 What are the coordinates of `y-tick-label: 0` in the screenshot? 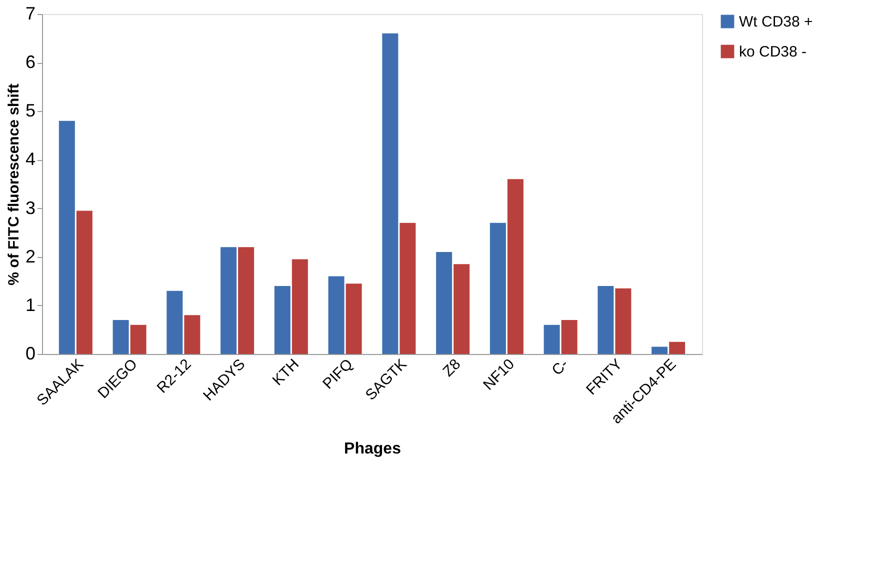 It's located at (30, 354).